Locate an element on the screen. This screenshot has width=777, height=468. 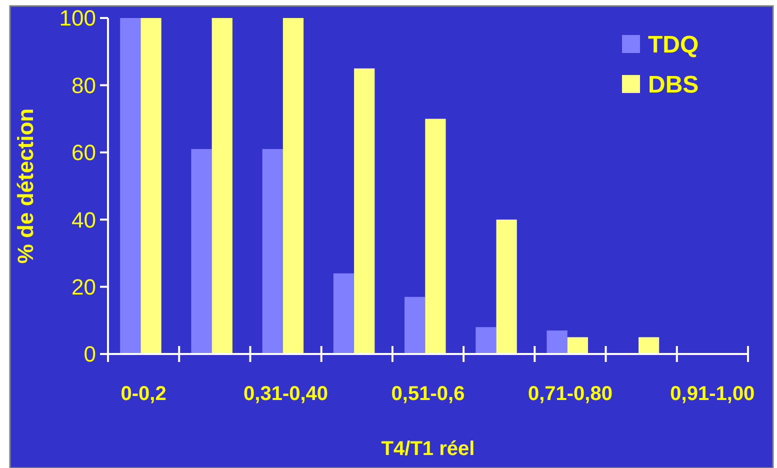
y-tick-label: 100 is located at coordinates (77, 18).